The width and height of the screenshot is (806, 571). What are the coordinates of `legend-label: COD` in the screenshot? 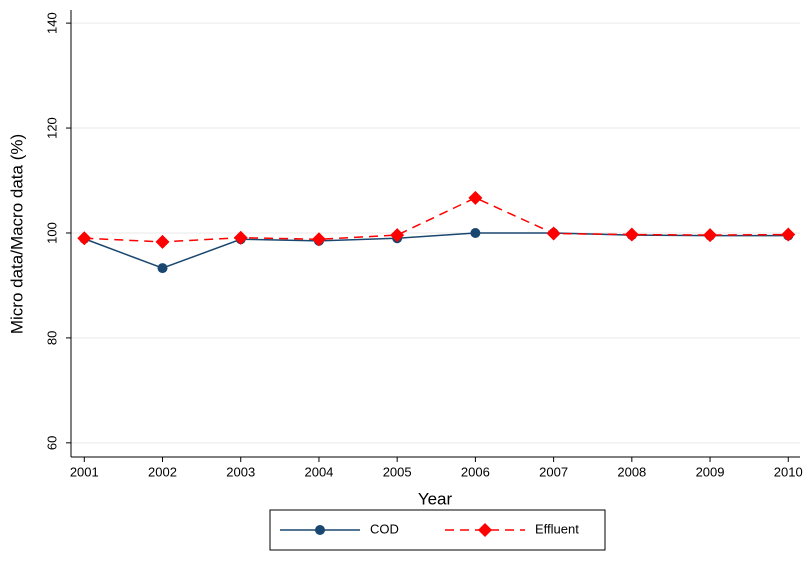 It's located at (384, 528).